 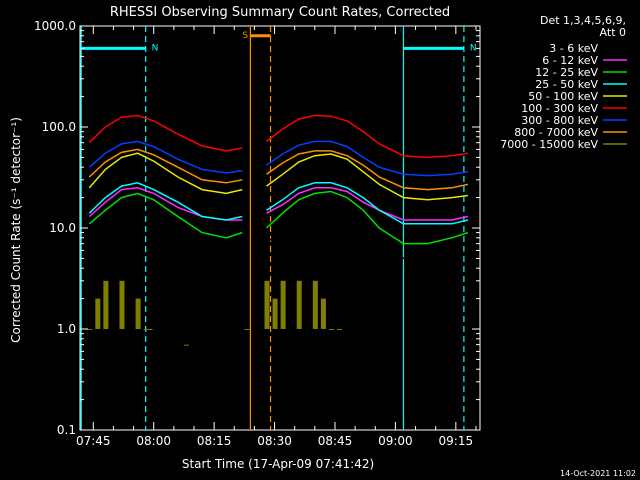 What do you see at coordinates (559, 108) in the screenshot?
I see `legend-entry-label: 100 - 300 keV` at bounding box center [559, 108].